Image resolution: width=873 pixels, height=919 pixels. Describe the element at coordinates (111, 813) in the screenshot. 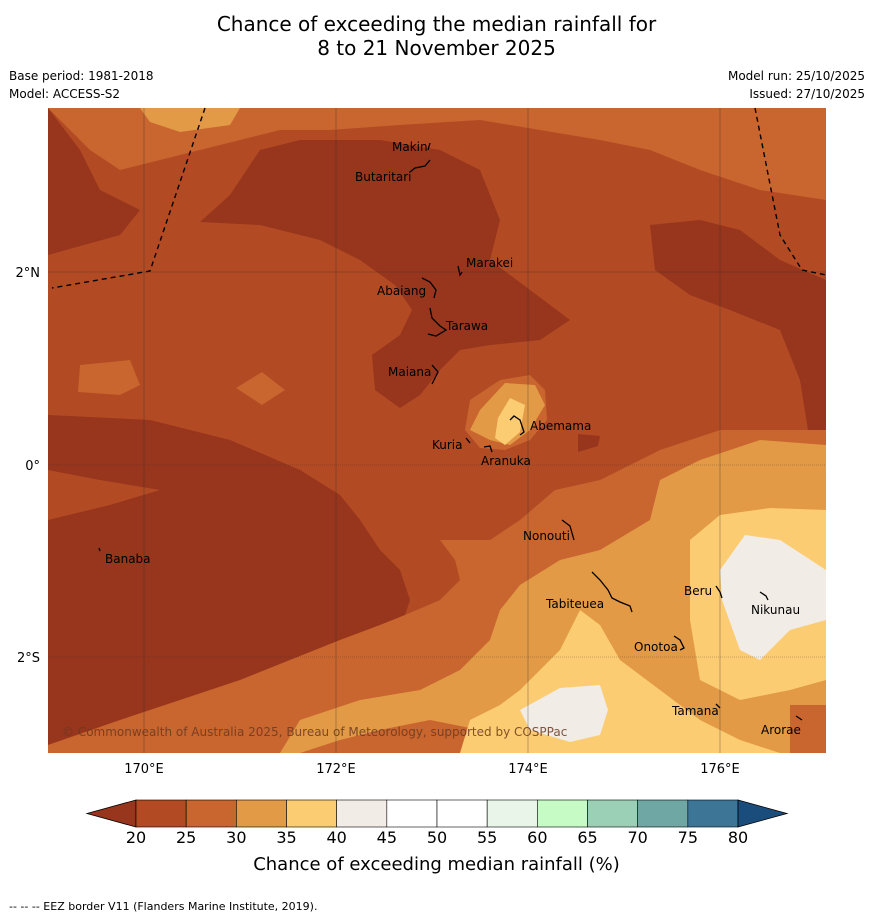

I see `colorbar-under-arrow` at that location.